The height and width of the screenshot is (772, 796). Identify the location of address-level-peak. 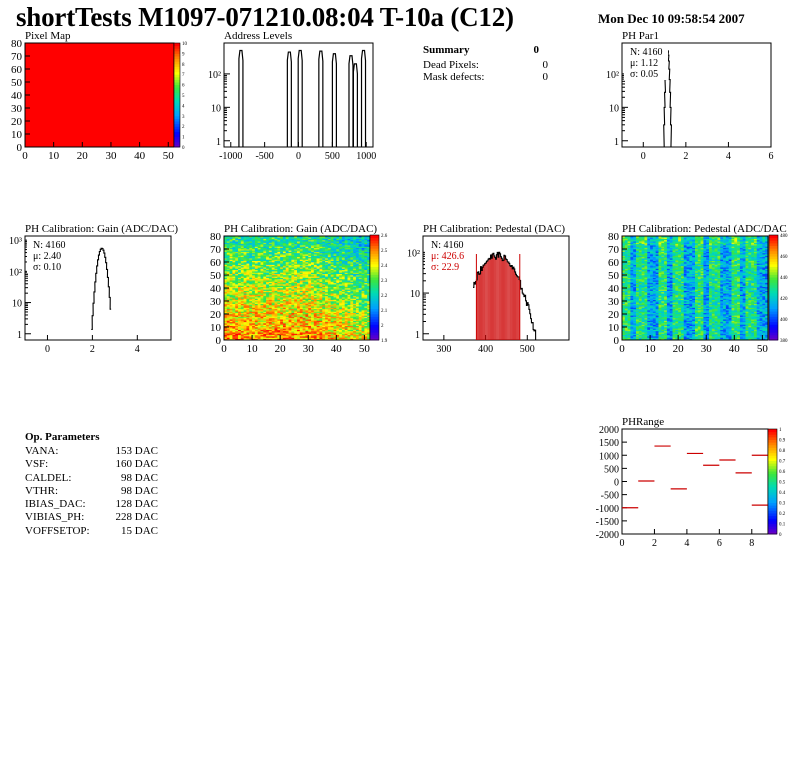
(300, 98).